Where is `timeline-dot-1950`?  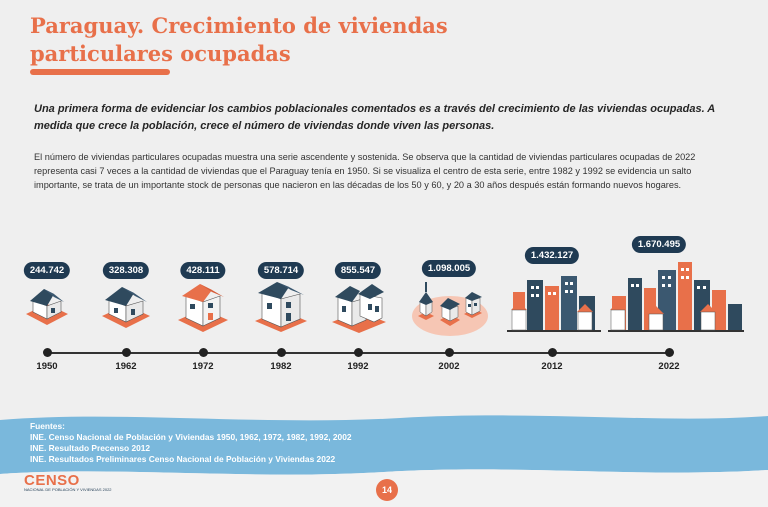
timeline-dot-1950 is located at coordinates (47, 352).